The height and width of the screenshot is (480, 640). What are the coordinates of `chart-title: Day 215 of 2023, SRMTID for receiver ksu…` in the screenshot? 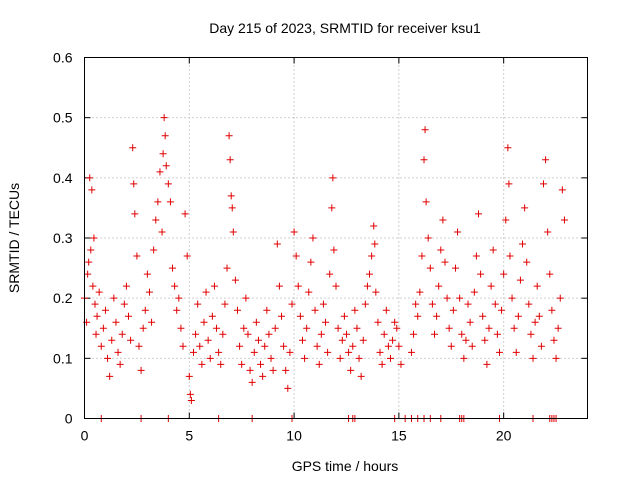 It's located at (345, 28).